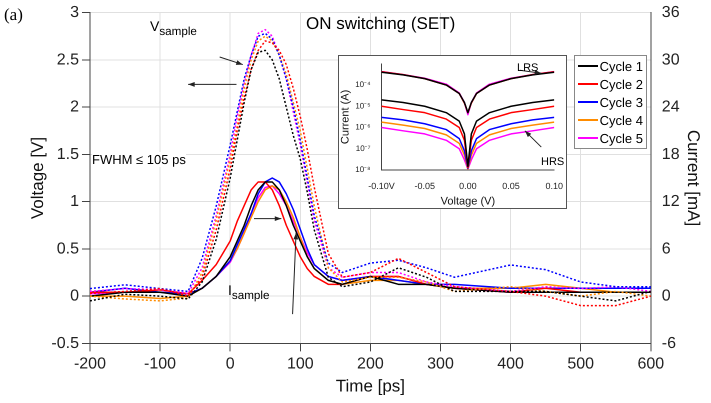 This screenshot has width=711, height=403. Describe the element at coordinates (650, 363) in the screenshot. I see `x-tick-label: 600` at that location.